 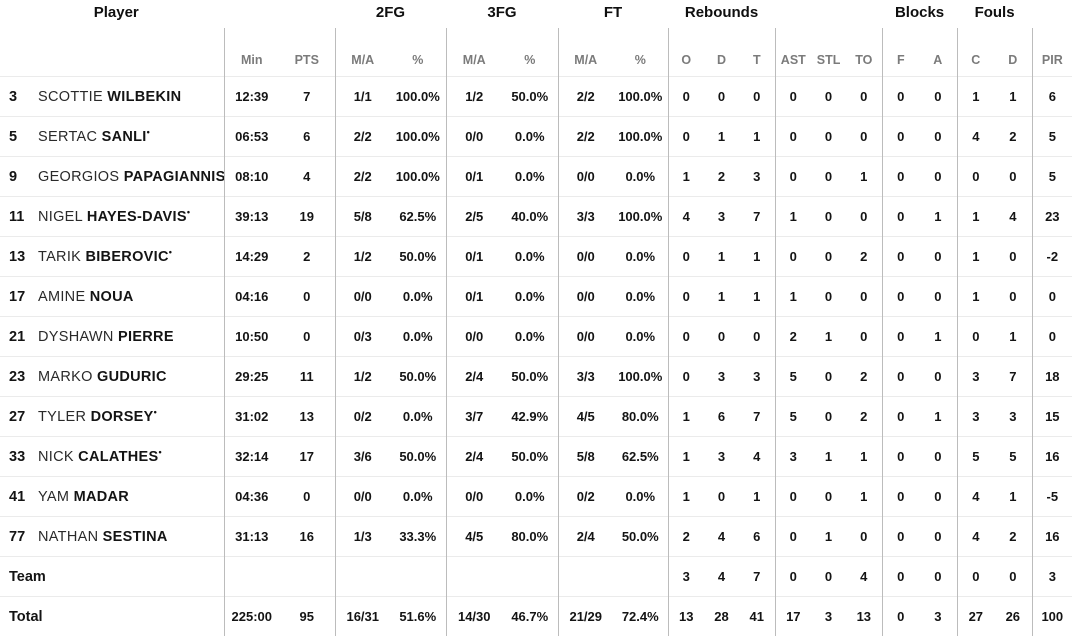 What do you see at coordinates (530, 377) in the screenshot?
I see `fg3-pct-cell: 50.0%` at bounding box center [530, 377].